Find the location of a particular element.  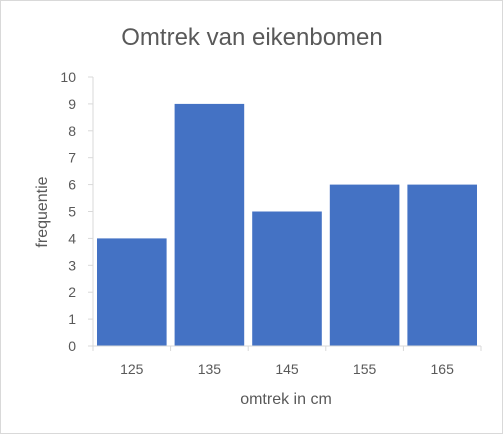

y-tick-label: 1 is located at coordinates (72, 319).